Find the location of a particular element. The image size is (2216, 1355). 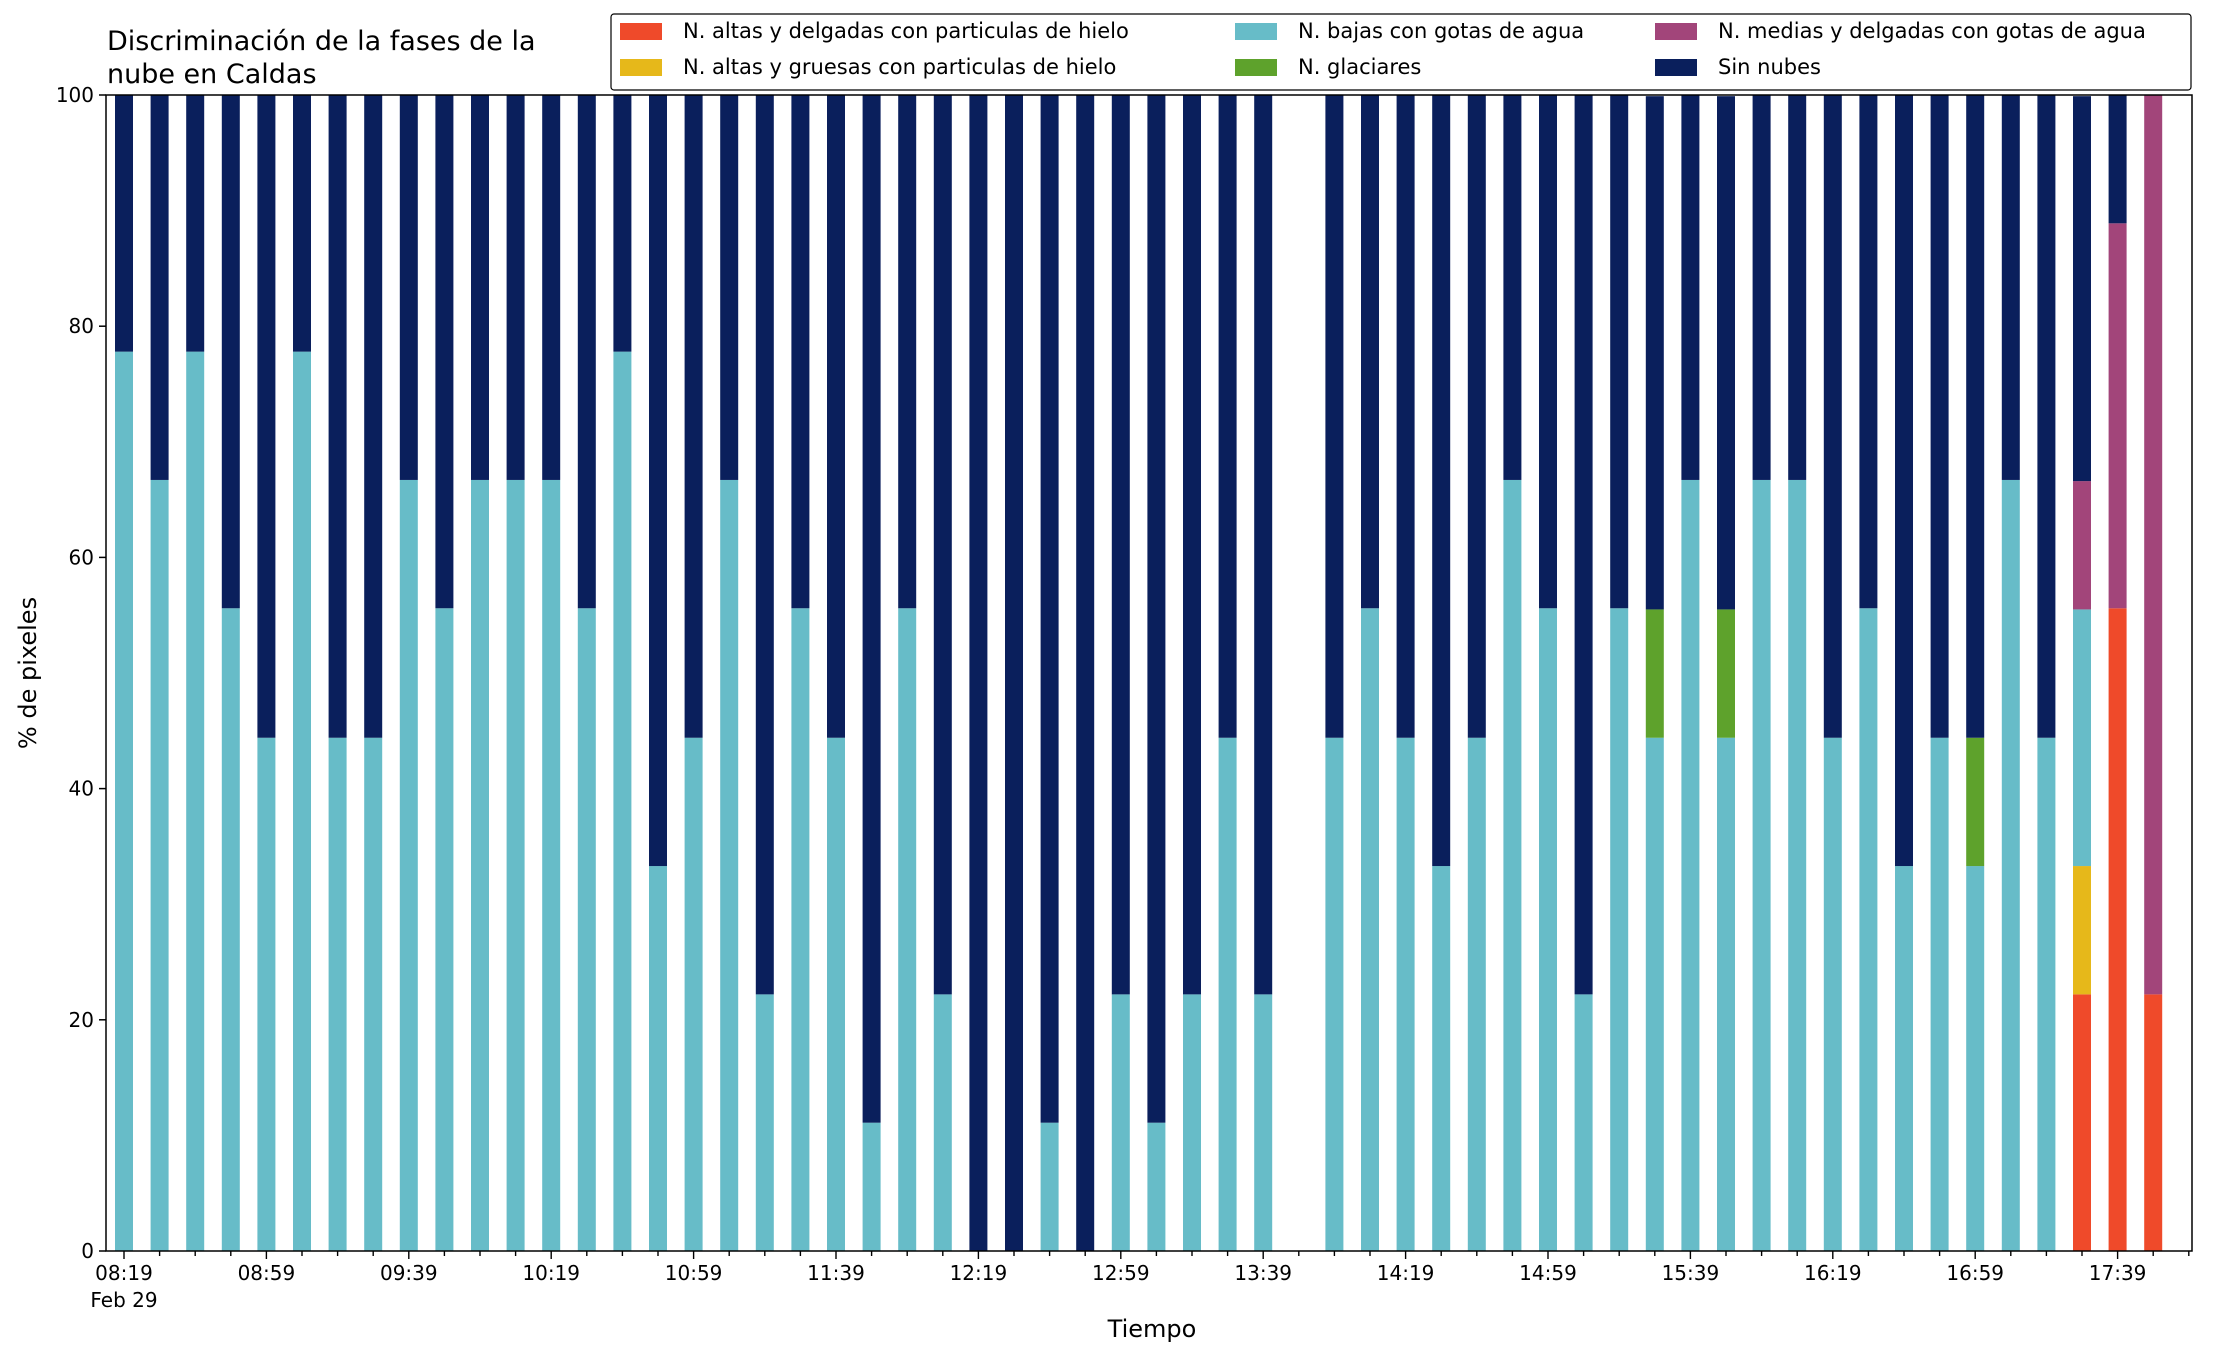

bar-segment-6-s2 is located at coordinates (337, 994).